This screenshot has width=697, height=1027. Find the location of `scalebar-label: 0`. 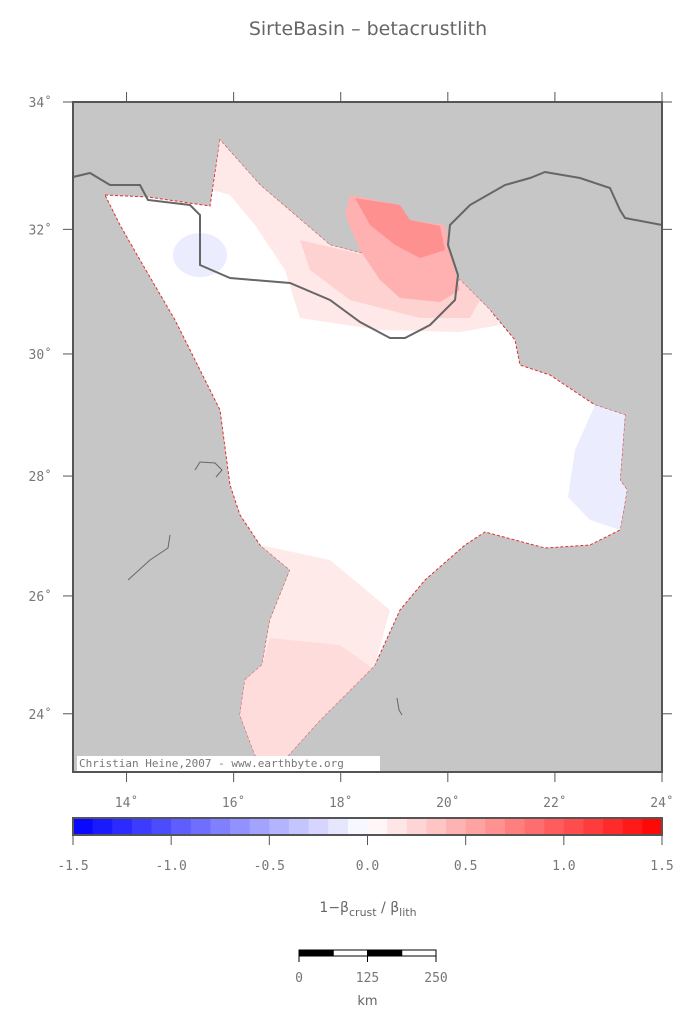

scalebar-label: 0 is located at coordinates (299, 978).